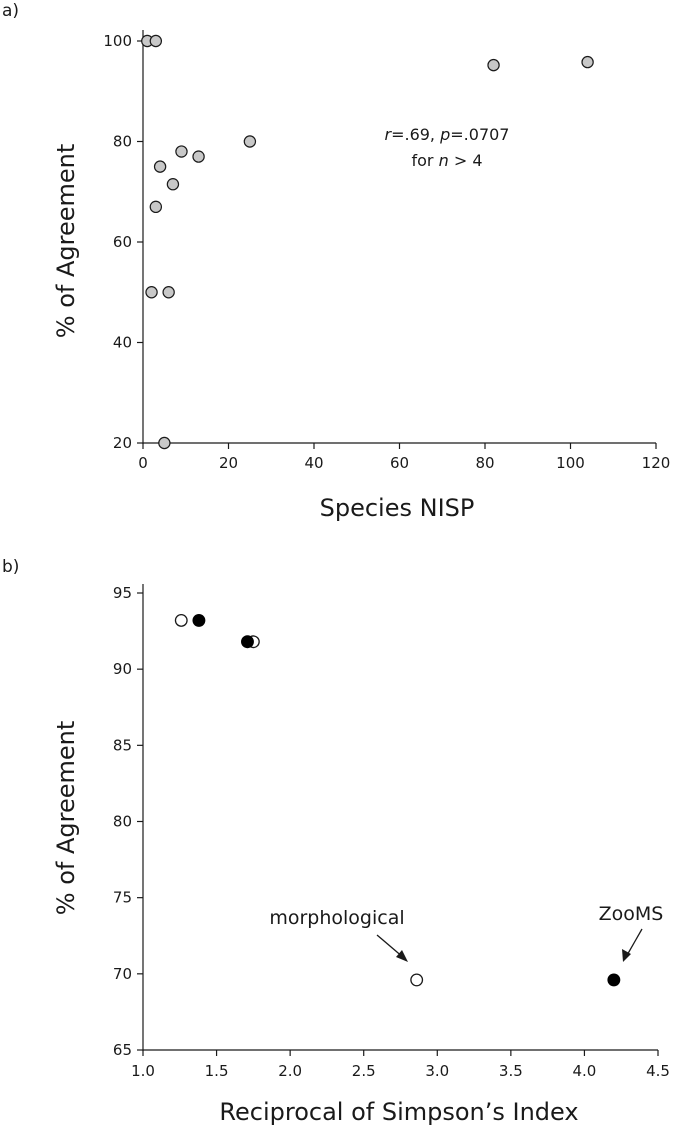  Describe the element at coordinates (398, 1112) in the screenshot. I see `panel-b-x-axis-title: Reciprocal of Simpson’s Index` at that location.